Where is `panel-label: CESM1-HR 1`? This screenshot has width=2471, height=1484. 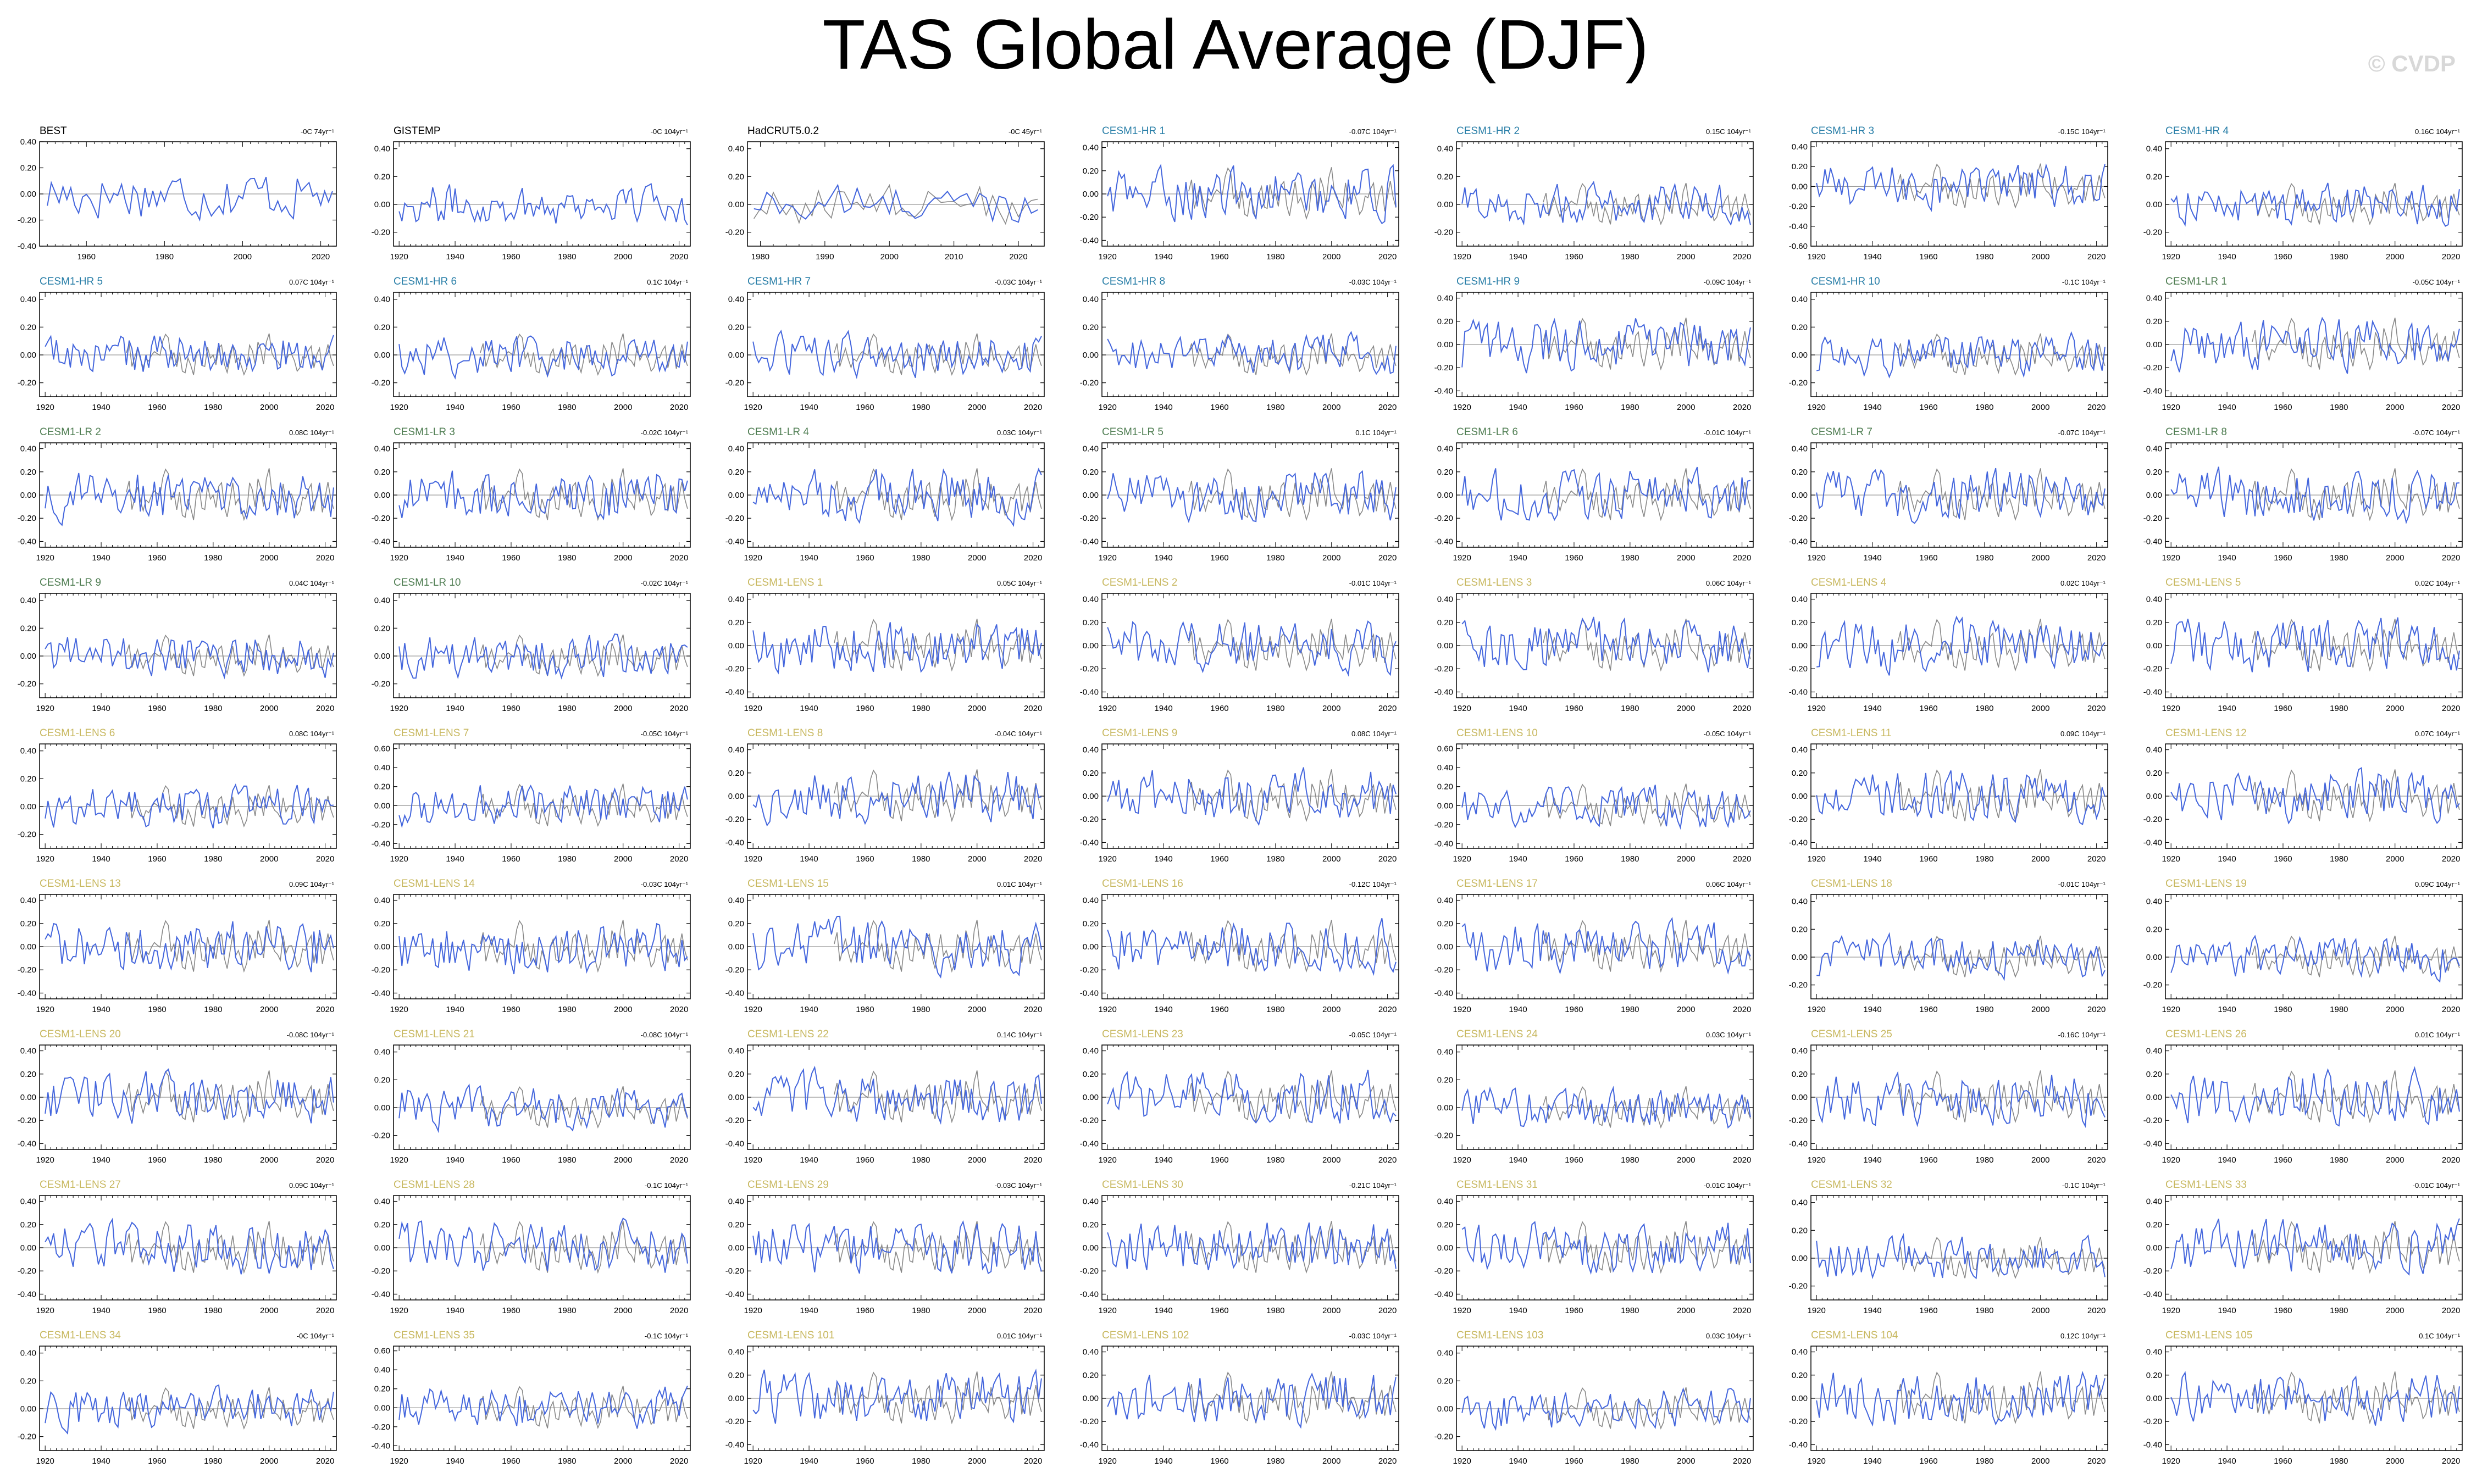
panel-label: CESM1-HR 1 is located at coordinates (1134, 131).